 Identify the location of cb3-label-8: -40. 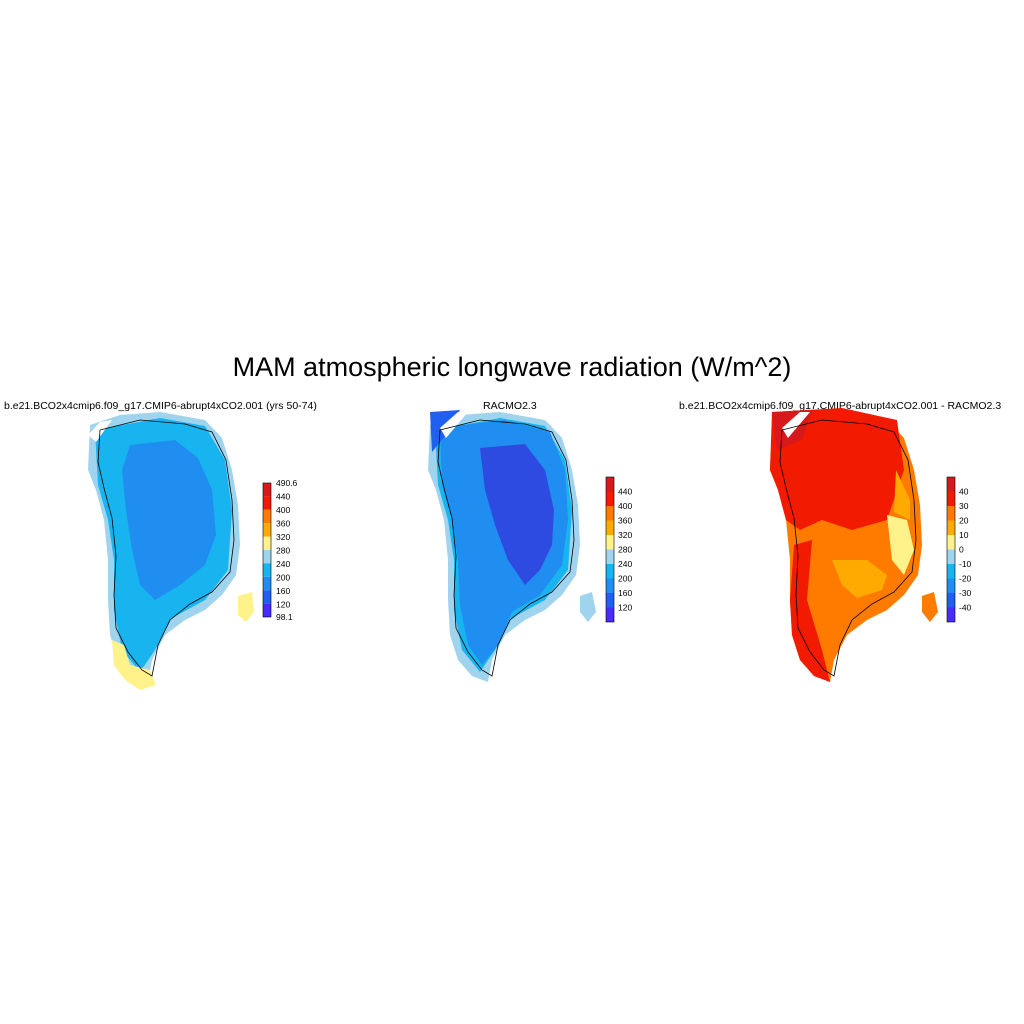
(965, 608).